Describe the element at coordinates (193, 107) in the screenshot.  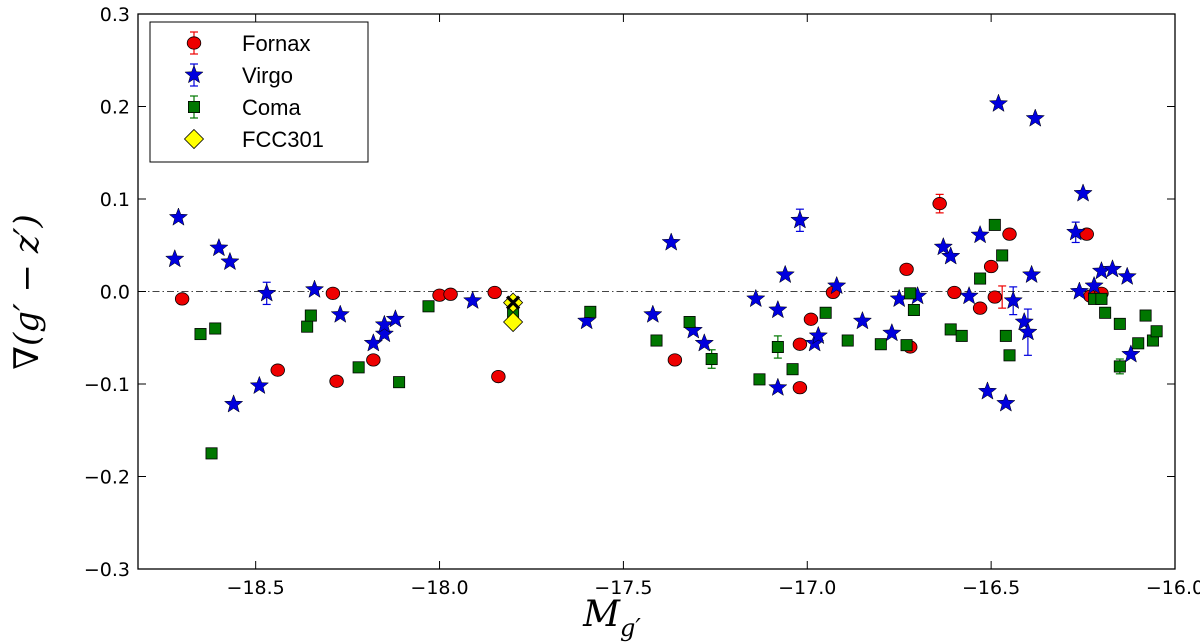
I see `legend-marker-coma` at that location.